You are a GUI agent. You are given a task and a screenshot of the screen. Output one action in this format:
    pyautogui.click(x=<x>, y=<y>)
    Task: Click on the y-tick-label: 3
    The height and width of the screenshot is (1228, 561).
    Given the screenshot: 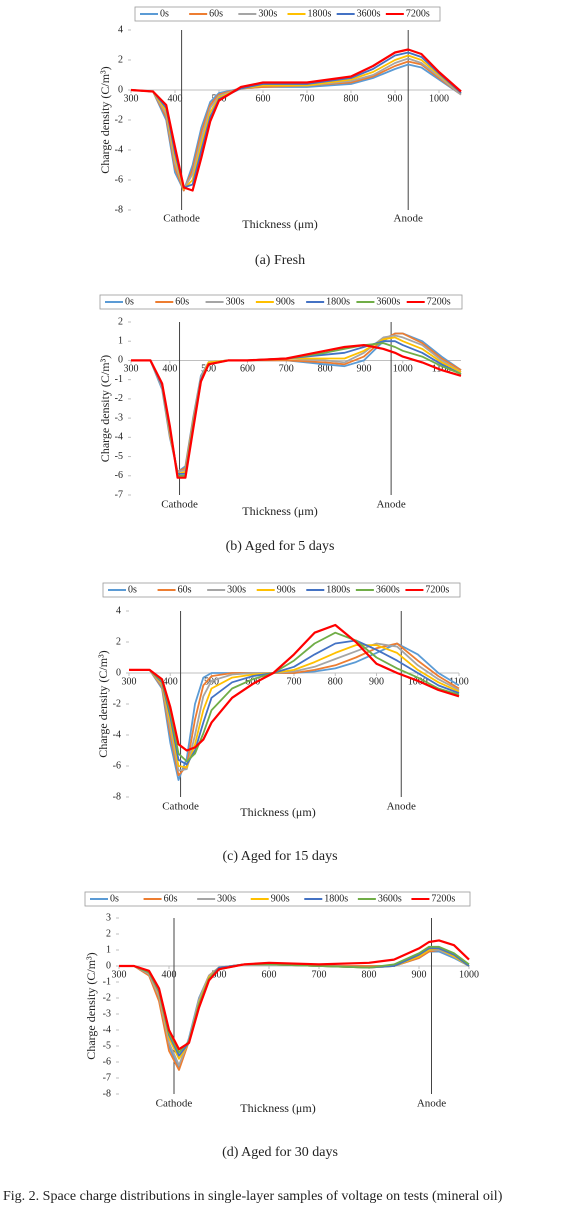 What is the action you would take?
    pyautogui.click(x=108, y=917)
    